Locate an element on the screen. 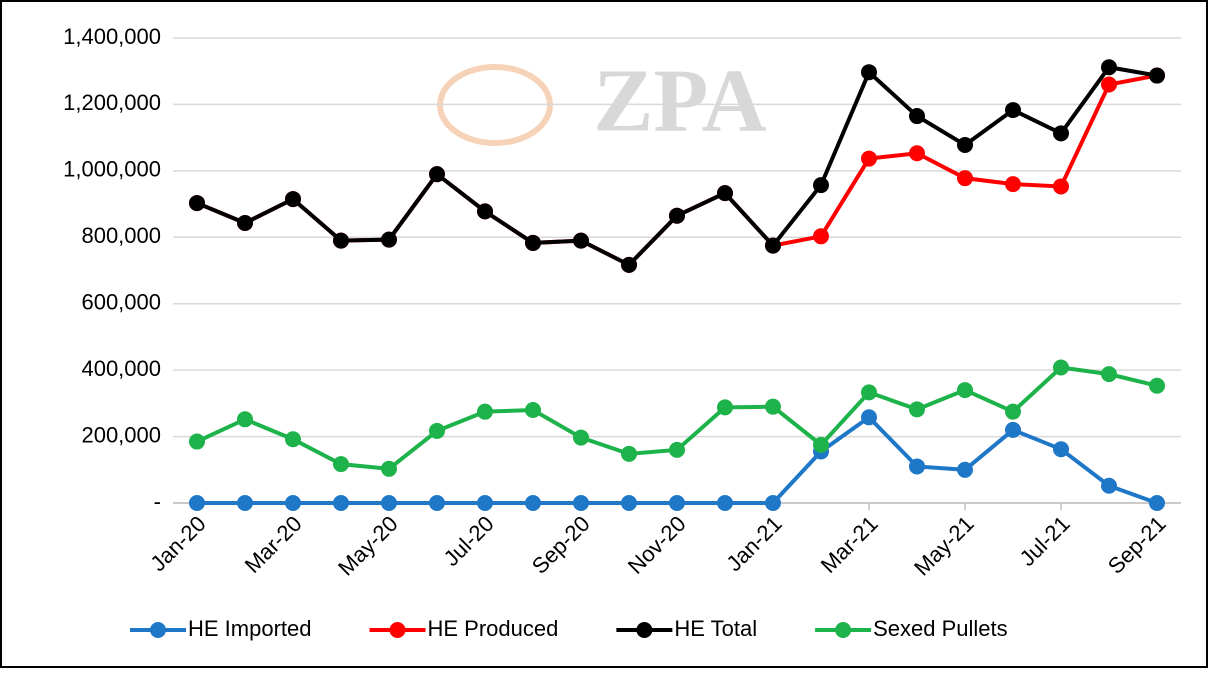  legend-label: HE Produced is located at coordinates (493, 628).